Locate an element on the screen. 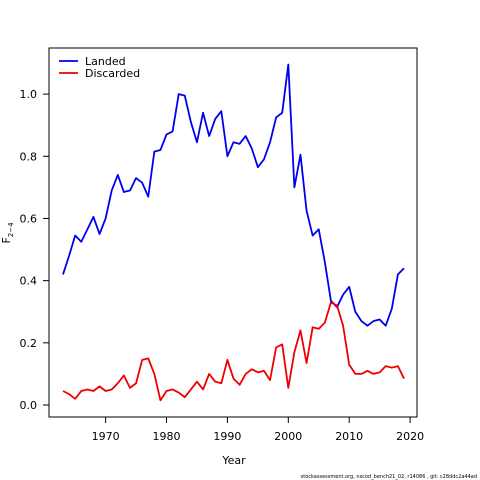 This screenshot has width=480, height=480. x-tick-label: 2010 is located at coordinates (349, 436).